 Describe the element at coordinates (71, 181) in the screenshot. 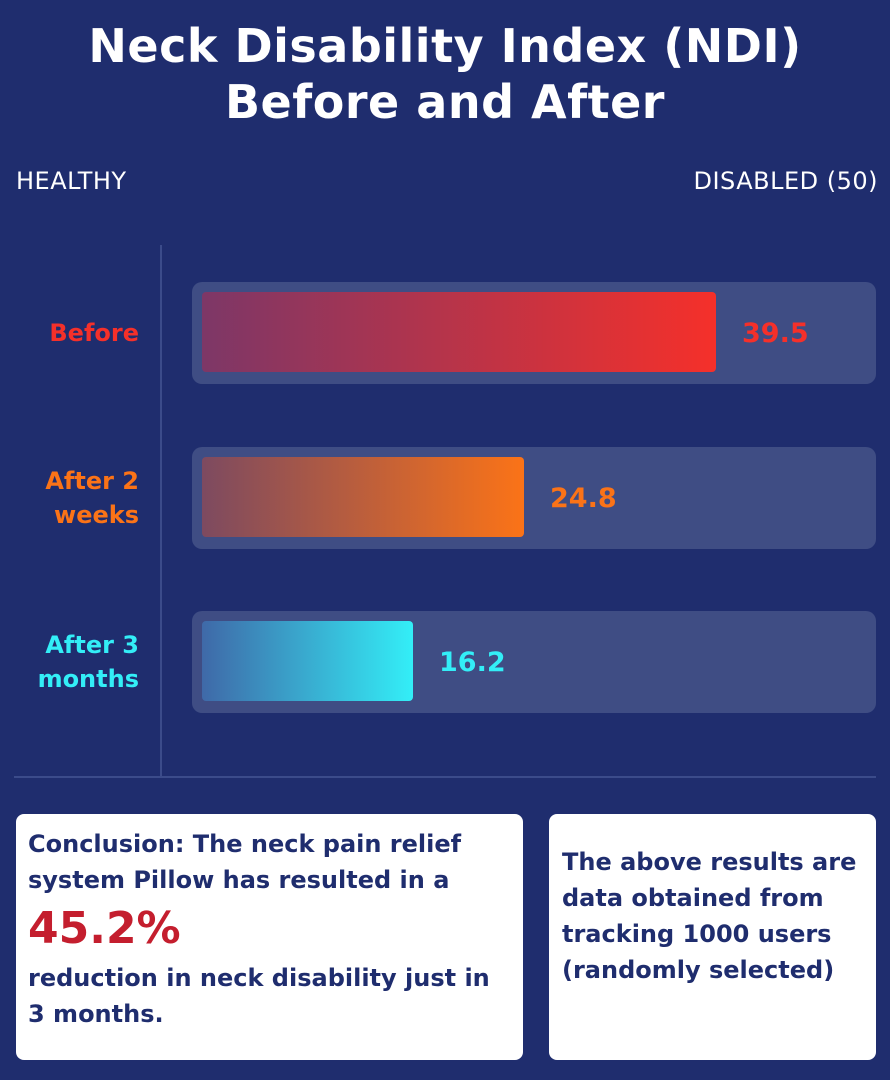

I see `scale-healthy-label: HEALTHY` at that location.